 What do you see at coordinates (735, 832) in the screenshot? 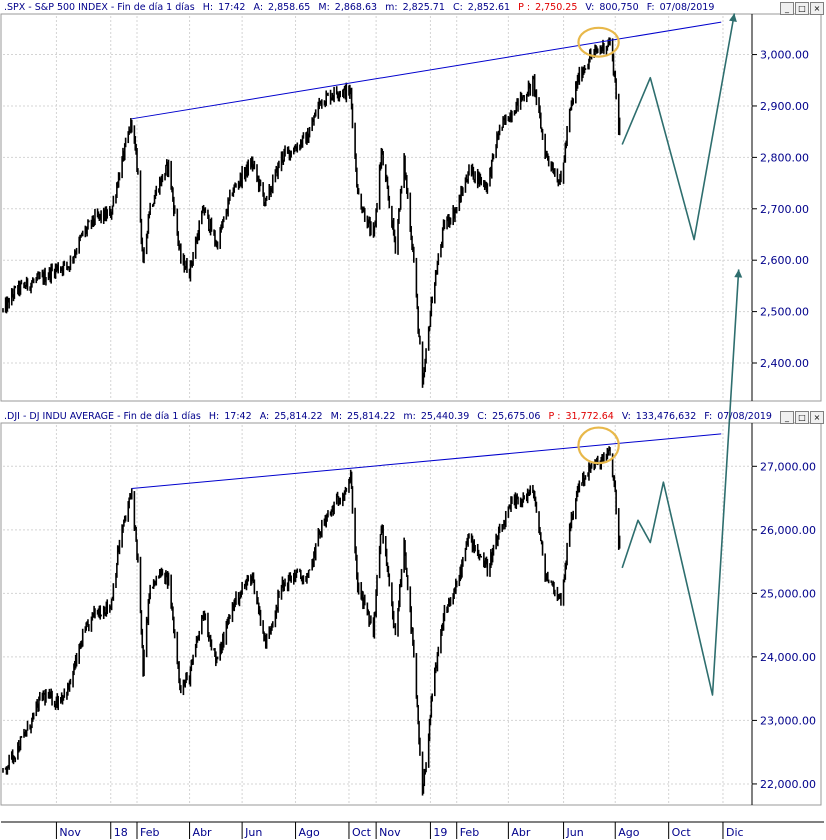
I see `x-tick-label: Dic` at bounding box center [735, 832].